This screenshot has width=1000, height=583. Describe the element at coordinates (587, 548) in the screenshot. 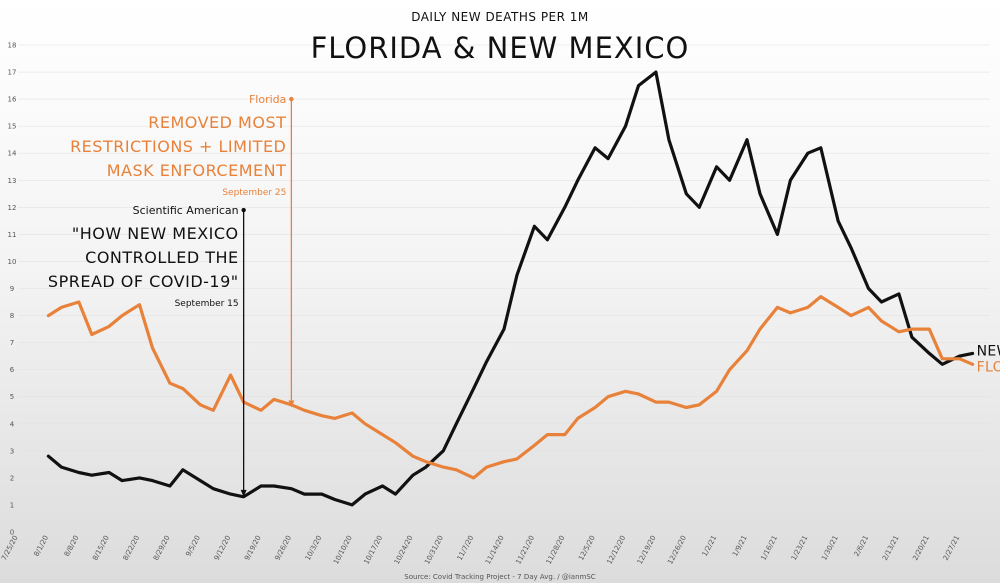

I see `x-tick-label: 12/5/20` at that location.